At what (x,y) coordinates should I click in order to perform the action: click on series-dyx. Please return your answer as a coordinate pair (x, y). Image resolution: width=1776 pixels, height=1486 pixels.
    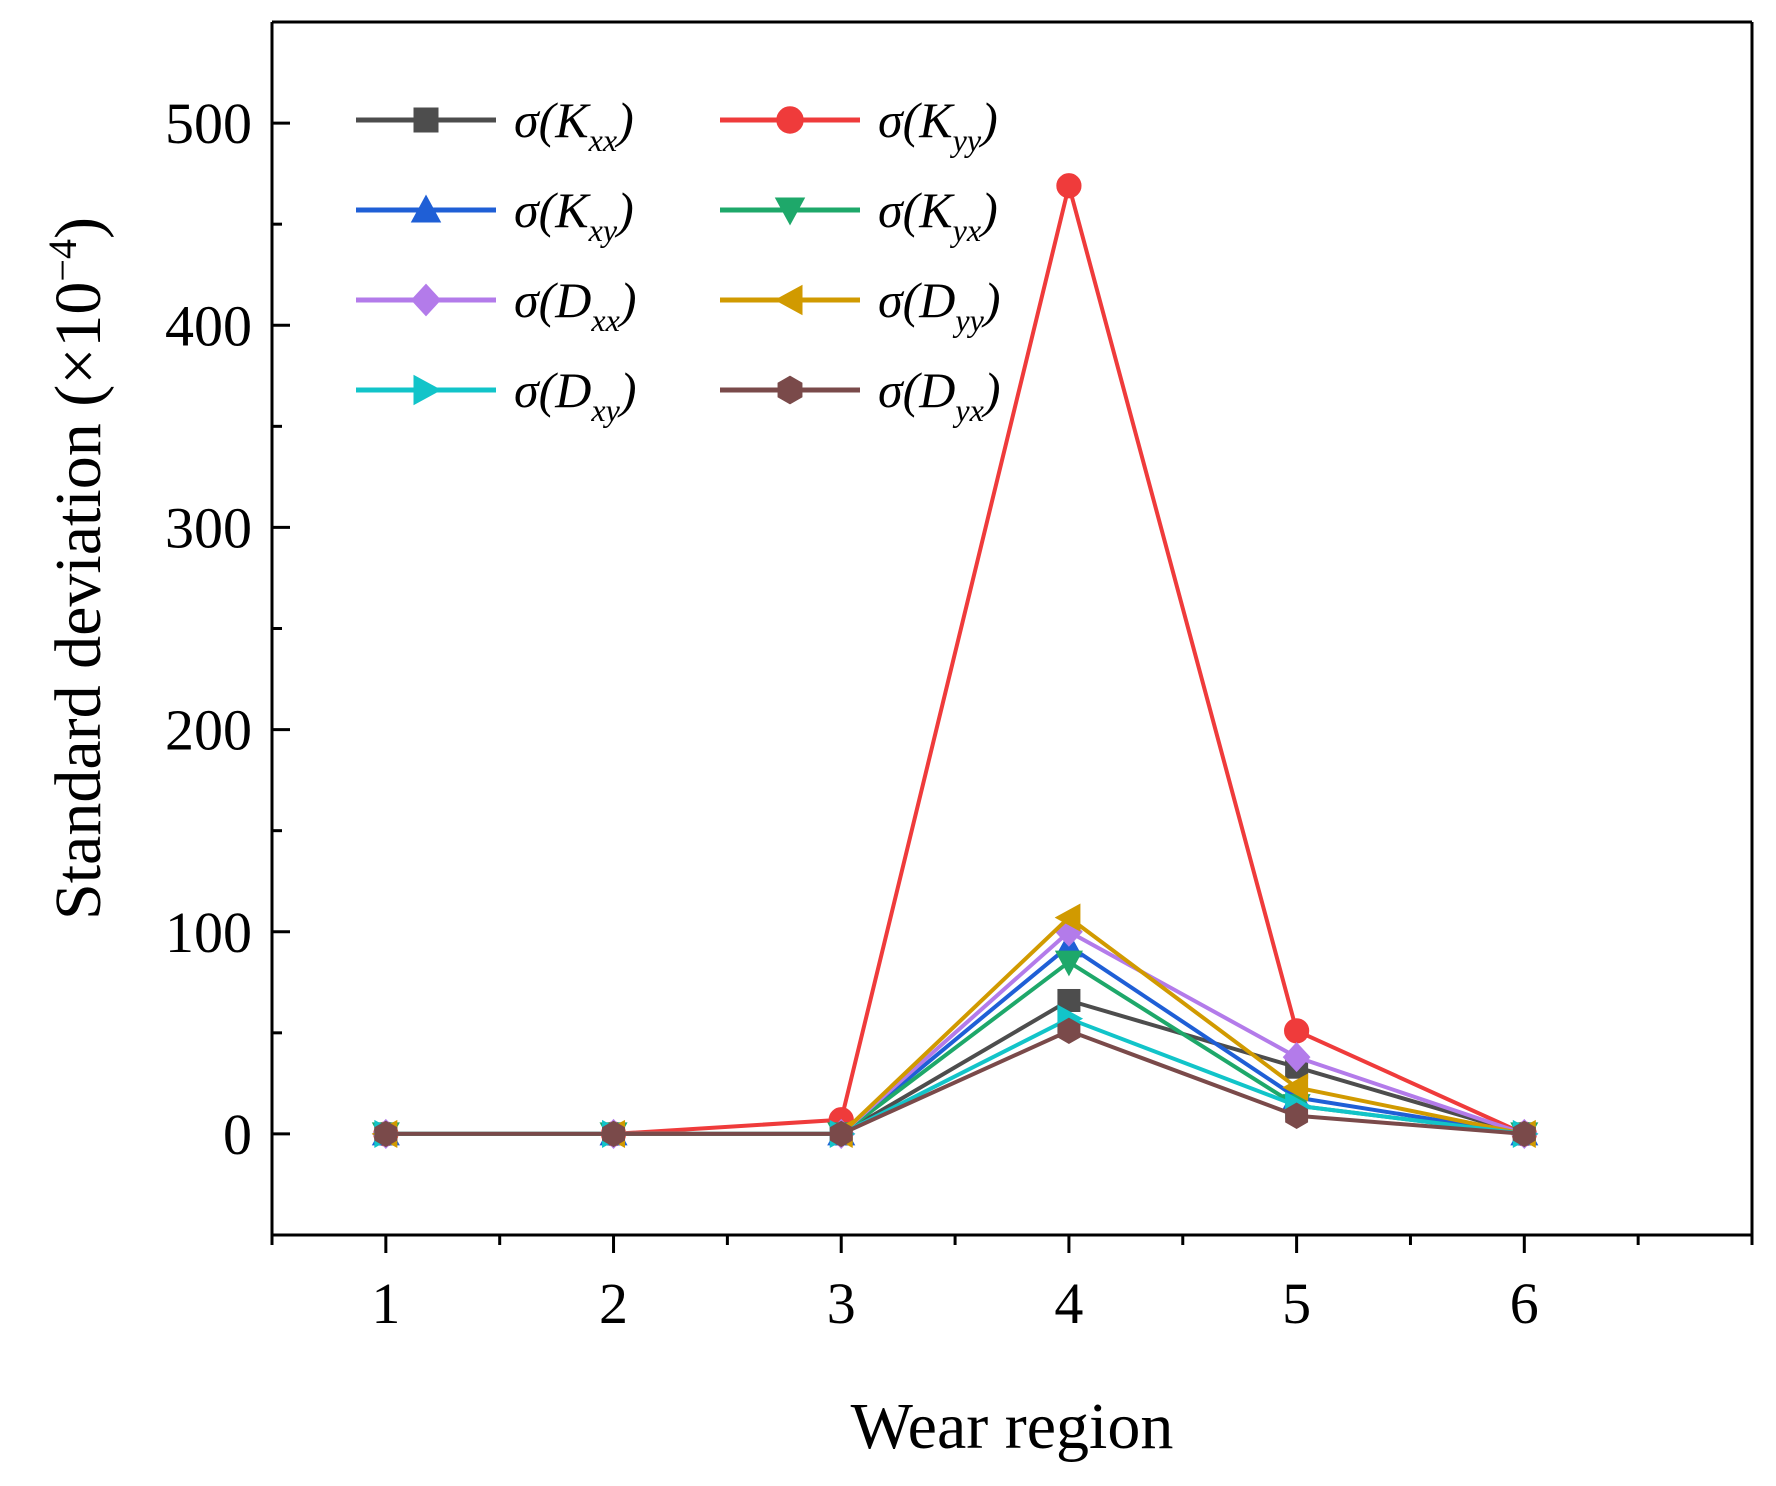
    Looking at the image, I should click on (955, 1082).